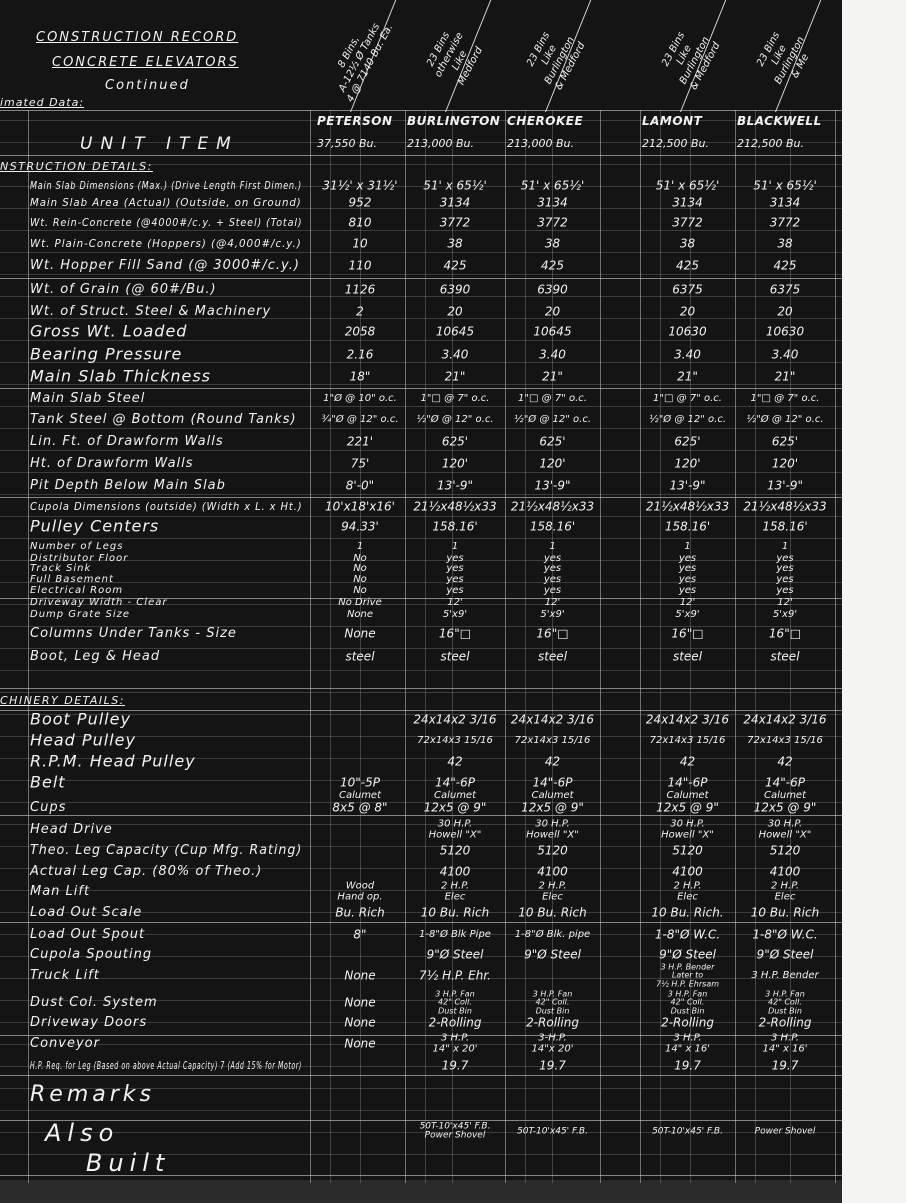 The width and height of the screenshot is (906, 1203). I want to click on cell-peterson: ¾"Ø @ 12" o.c., so click(360, 420).